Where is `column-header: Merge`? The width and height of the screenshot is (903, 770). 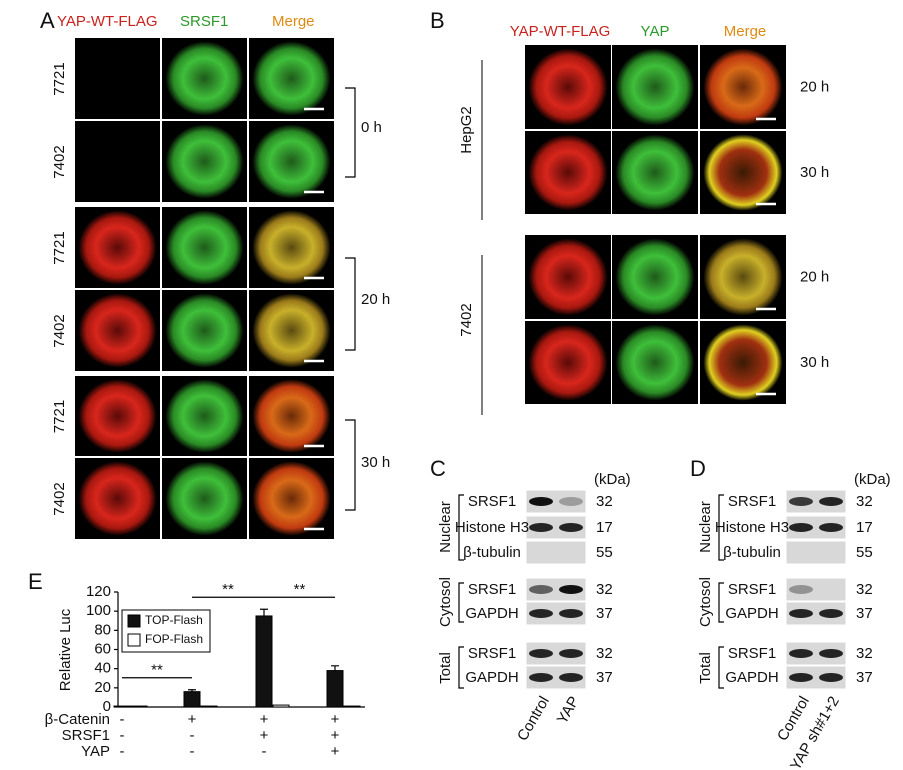
column-header: Merge is located at coordinates (293, 21).